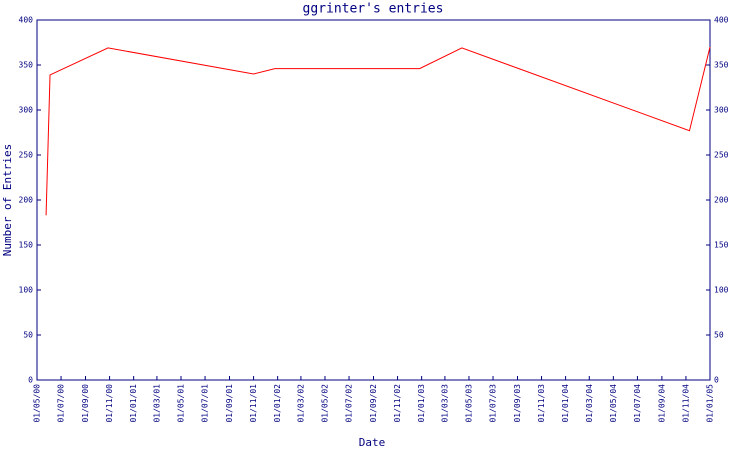 The image size is (750, 450). I want to click on y-tick-label: 200, so click(26, 200).